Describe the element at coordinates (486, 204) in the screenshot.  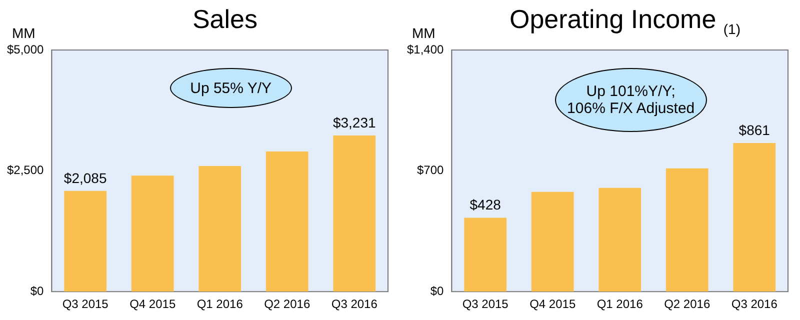
I see `data-label: $428` at that location.